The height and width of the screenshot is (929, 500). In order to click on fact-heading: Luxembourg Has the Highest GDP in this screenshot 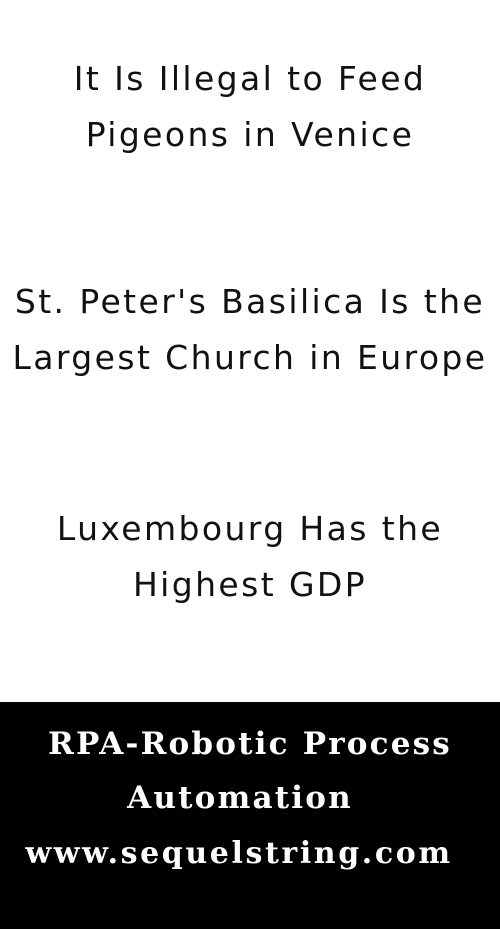, I will do `click(250, 556)`.